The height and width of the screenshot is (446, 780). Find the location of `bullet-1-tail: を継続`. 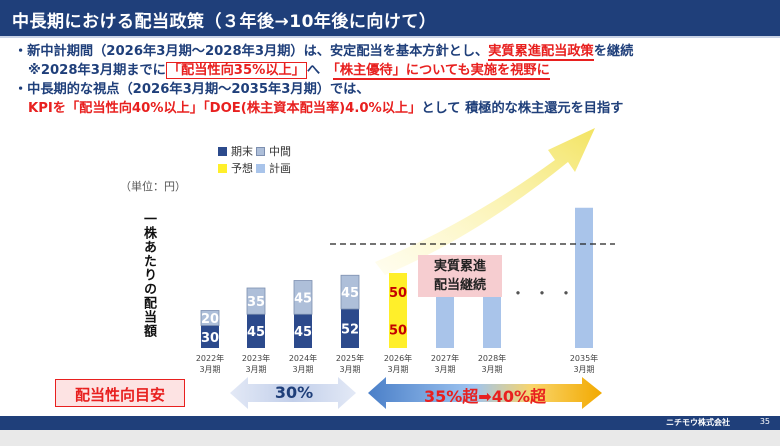

bullet-1-tail: を継続 is located at coordinates (613, 51).